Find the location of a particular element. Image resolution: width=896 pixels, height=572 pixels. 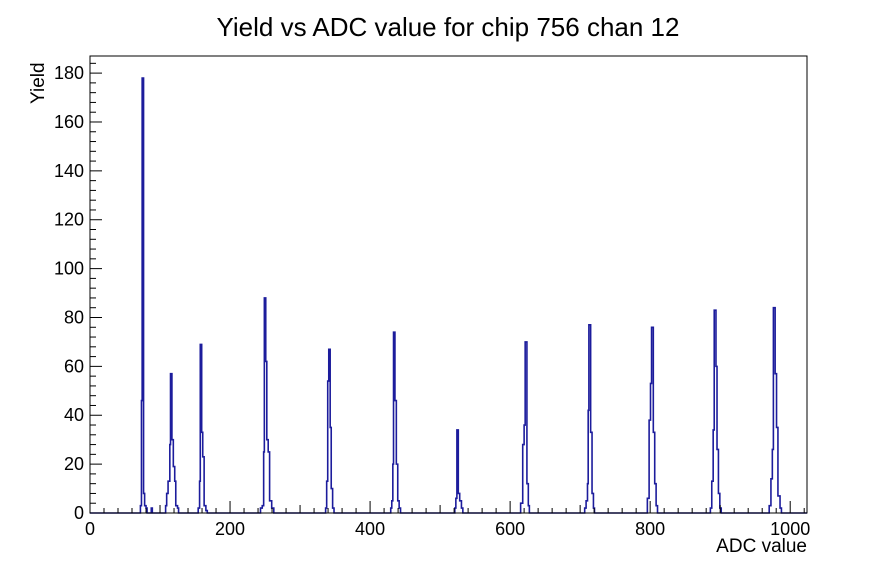

y-tick-label: 140 is located at coordinates (69, 171).